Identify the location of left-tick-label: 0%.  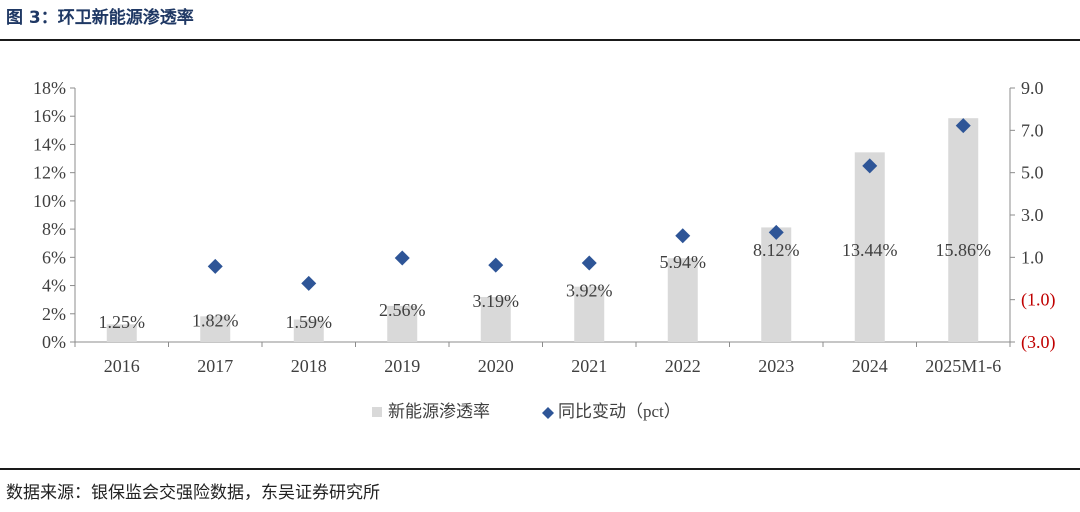
(54, 342).